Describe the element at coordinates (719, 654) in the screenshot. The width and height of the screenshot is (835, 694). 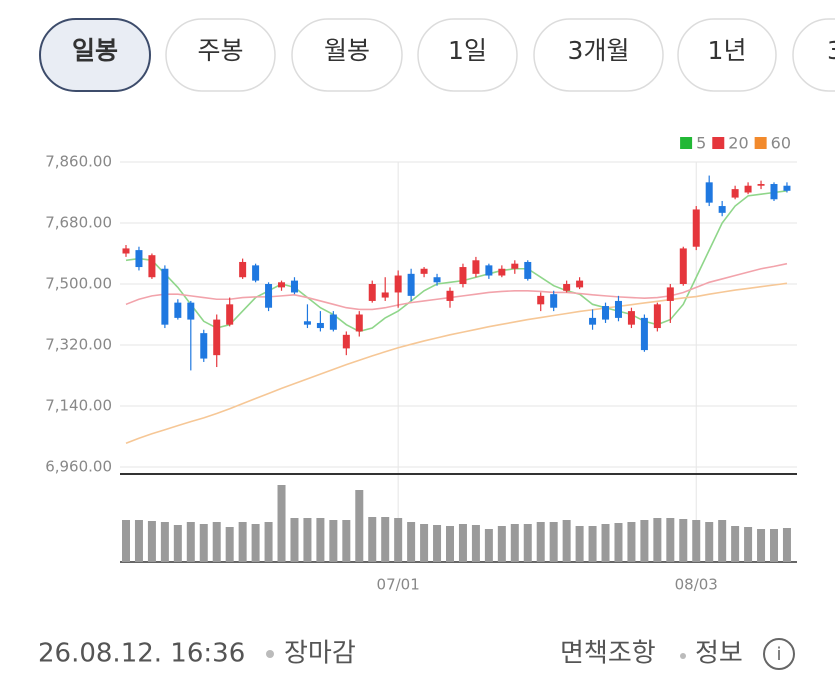
I see `info-link: 정보` at that location.